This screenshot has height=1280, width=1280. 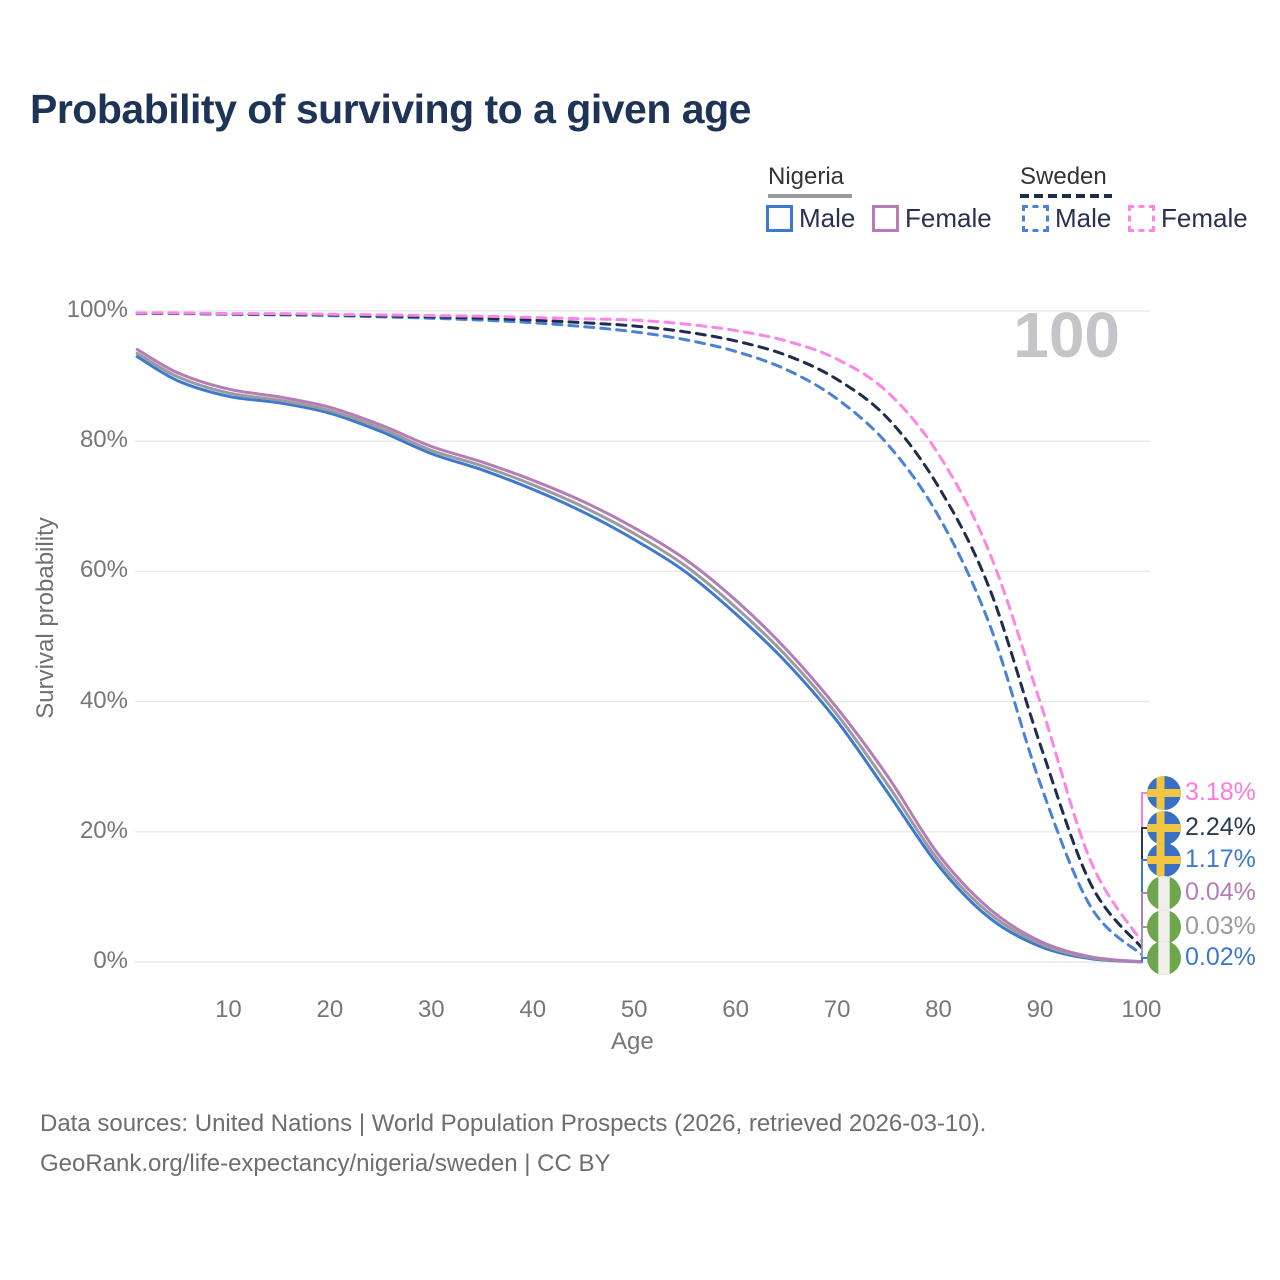 I want to click on legend-item-nigeria-male: Male, so click(x=810, y=218).